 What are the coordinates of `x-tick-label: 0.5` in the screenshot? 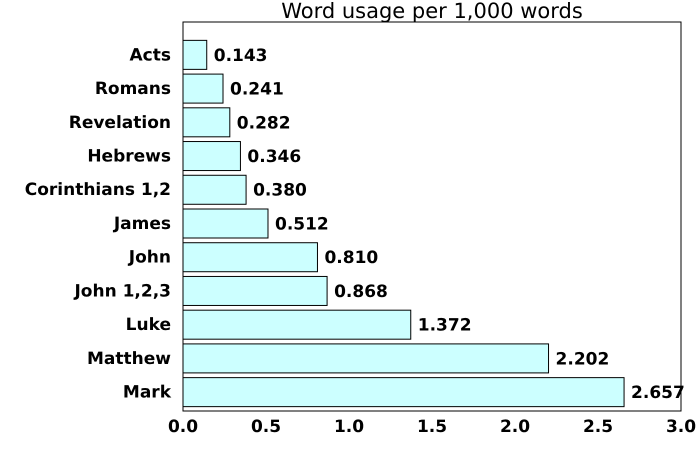 It's located at (266, 427).